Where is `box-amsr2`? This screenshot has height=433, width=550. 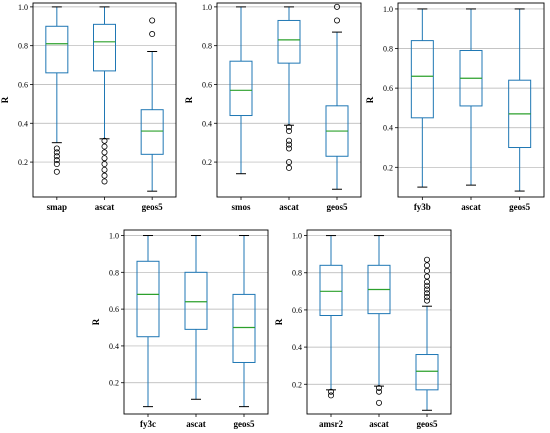
box-amsr2 is located at coordinates (331, 317).